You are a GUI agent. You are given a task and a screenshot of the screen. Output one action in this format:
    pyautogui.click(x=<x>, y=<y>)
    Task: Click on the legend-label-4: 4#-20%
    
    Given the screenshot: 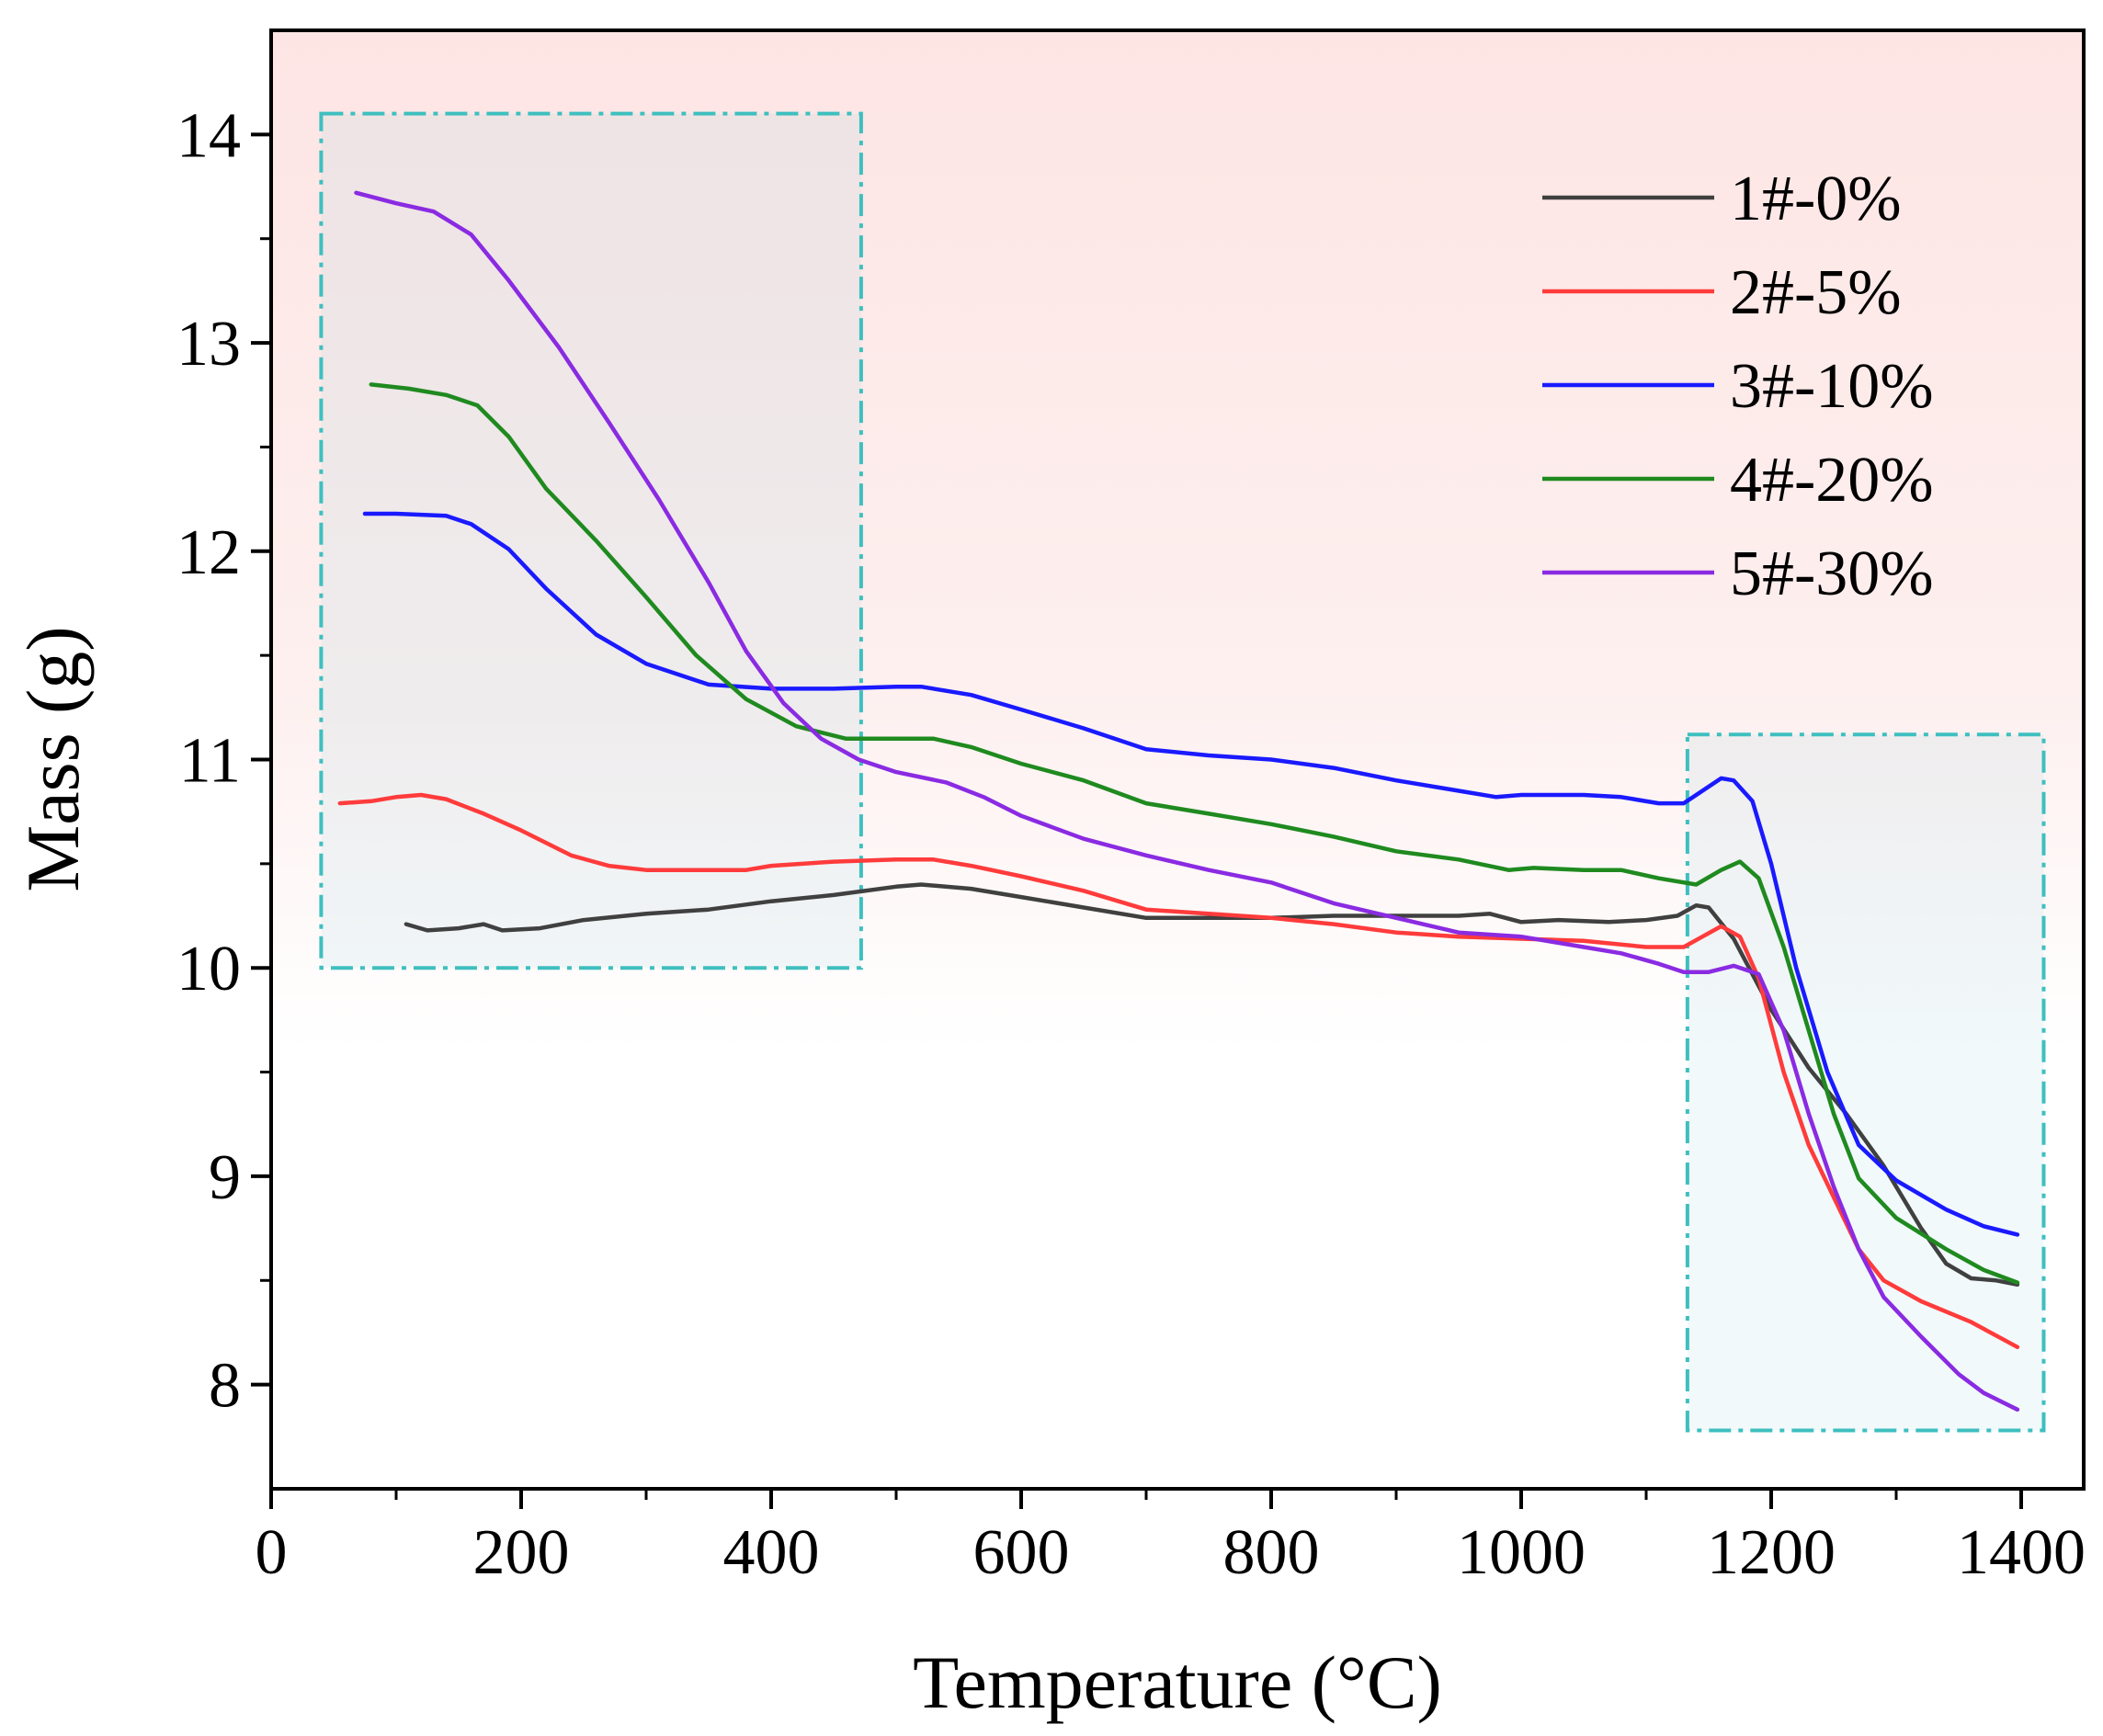 What is the action you would take?
    pyautogui.click(x=1832, y=480)
    